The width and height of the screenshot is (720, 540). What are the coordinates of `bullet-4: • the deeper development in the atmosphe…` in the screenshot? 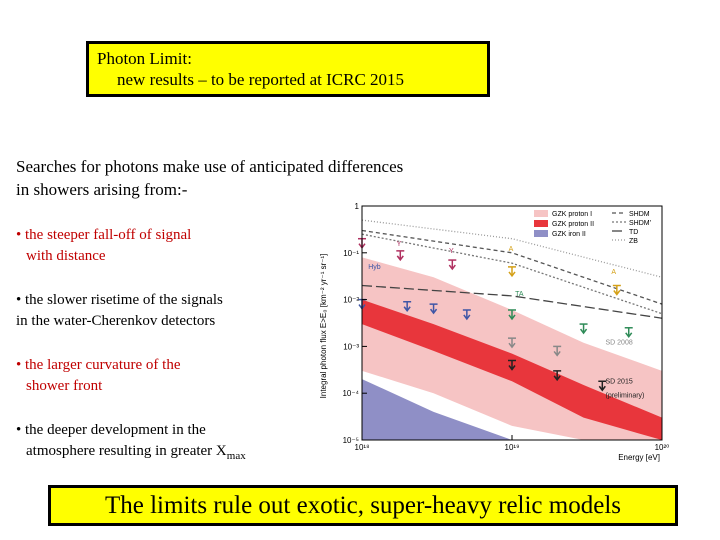 It's located at (166, 443).